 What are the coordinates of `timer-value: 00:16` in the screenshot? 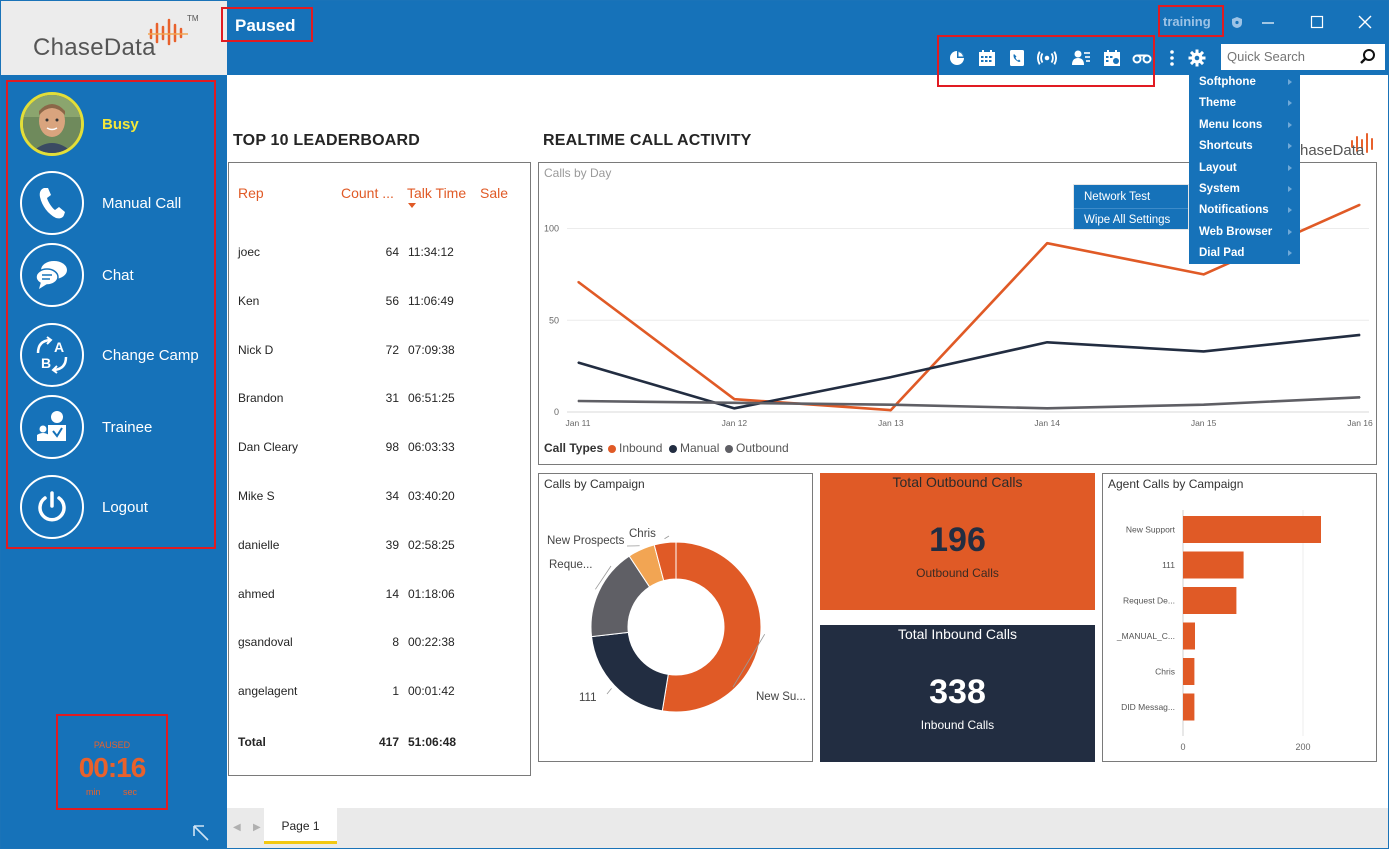 It's located at (112, 767).